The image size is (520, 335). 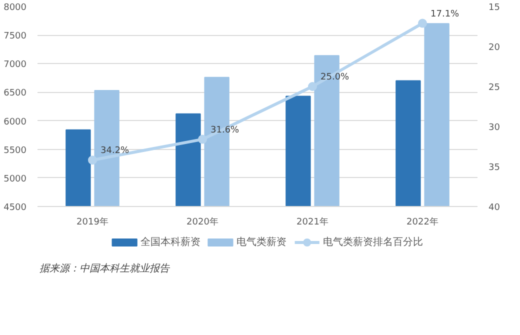 I want to click on y-tick-label: 6000, so click(x=15, y=122).